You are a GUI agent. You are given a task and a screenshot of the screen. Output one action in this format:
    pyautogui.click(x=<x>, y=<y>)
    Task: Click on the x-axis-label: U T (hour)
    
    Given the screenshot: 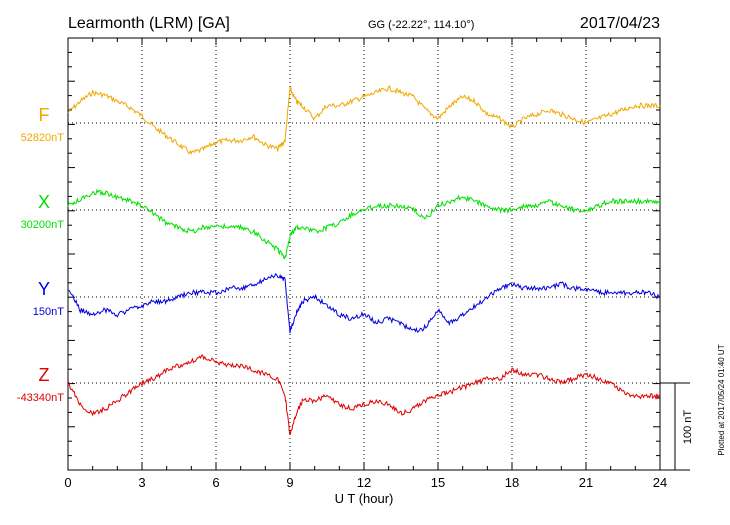 What is the action you would take?
    pyautogui.click(x=364, y=498)
    